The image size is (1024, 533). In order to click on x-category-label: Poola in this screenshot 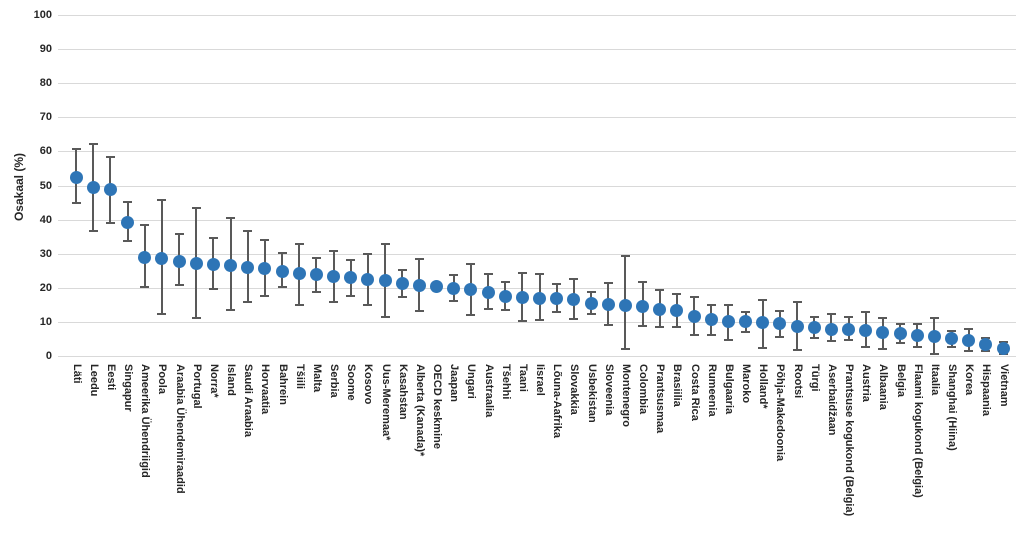, I will do `click(162, 379)`.